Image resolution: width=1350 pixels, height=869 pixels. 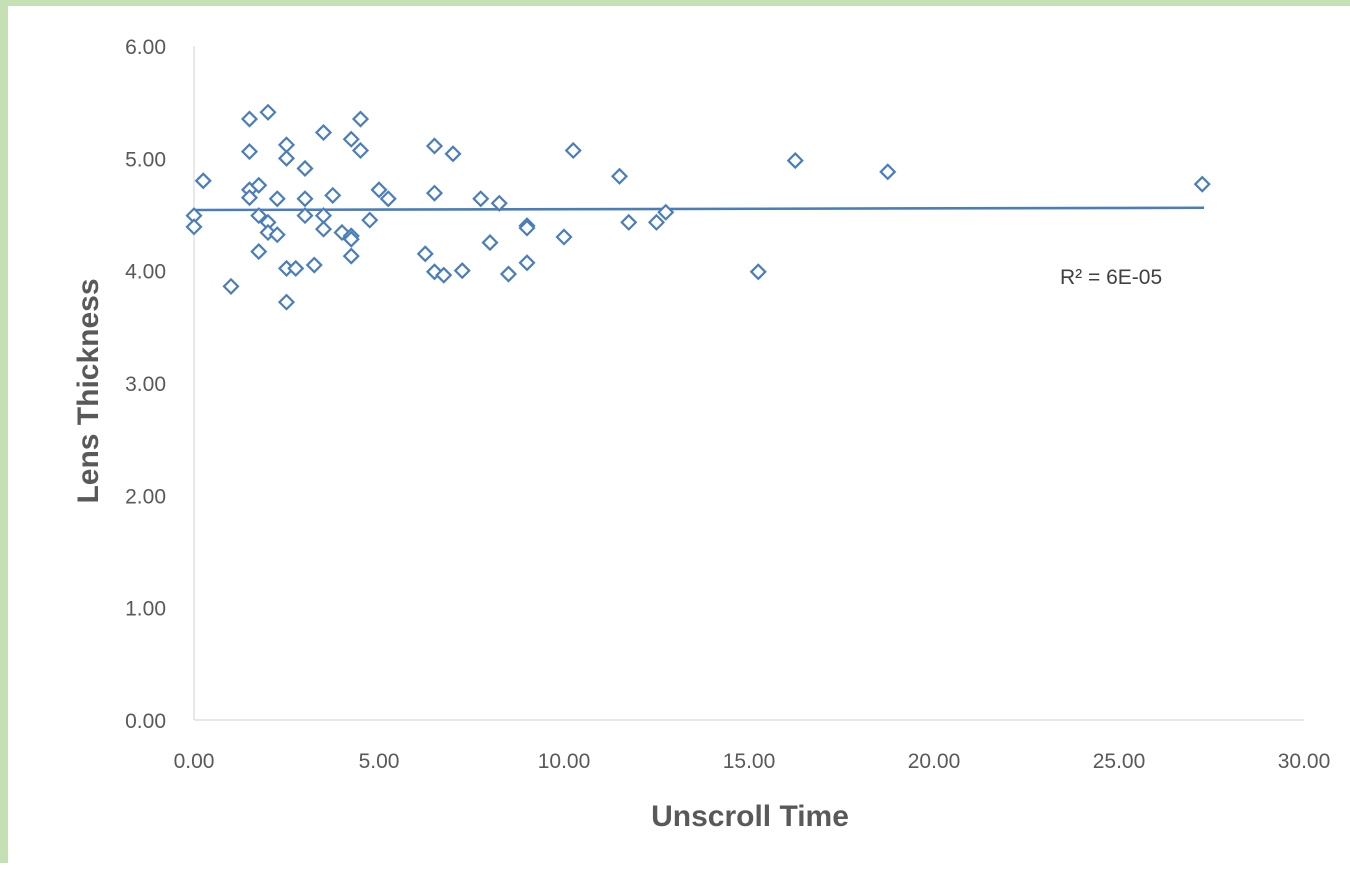 I want to click on trendline, so click(x=699, y=209).